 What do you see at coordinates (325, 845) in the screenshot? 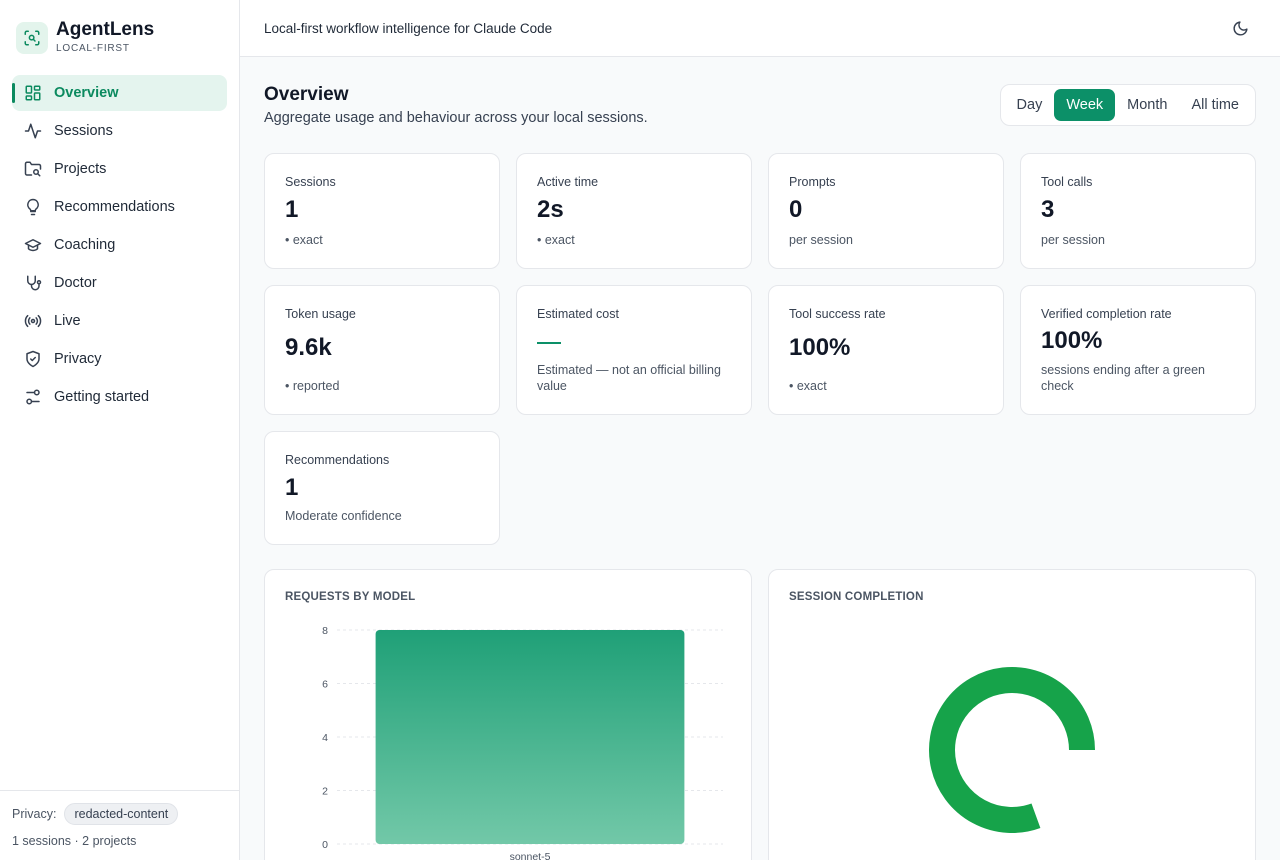
I see `y-tick-label: 0` at bounding box center [325, 845].